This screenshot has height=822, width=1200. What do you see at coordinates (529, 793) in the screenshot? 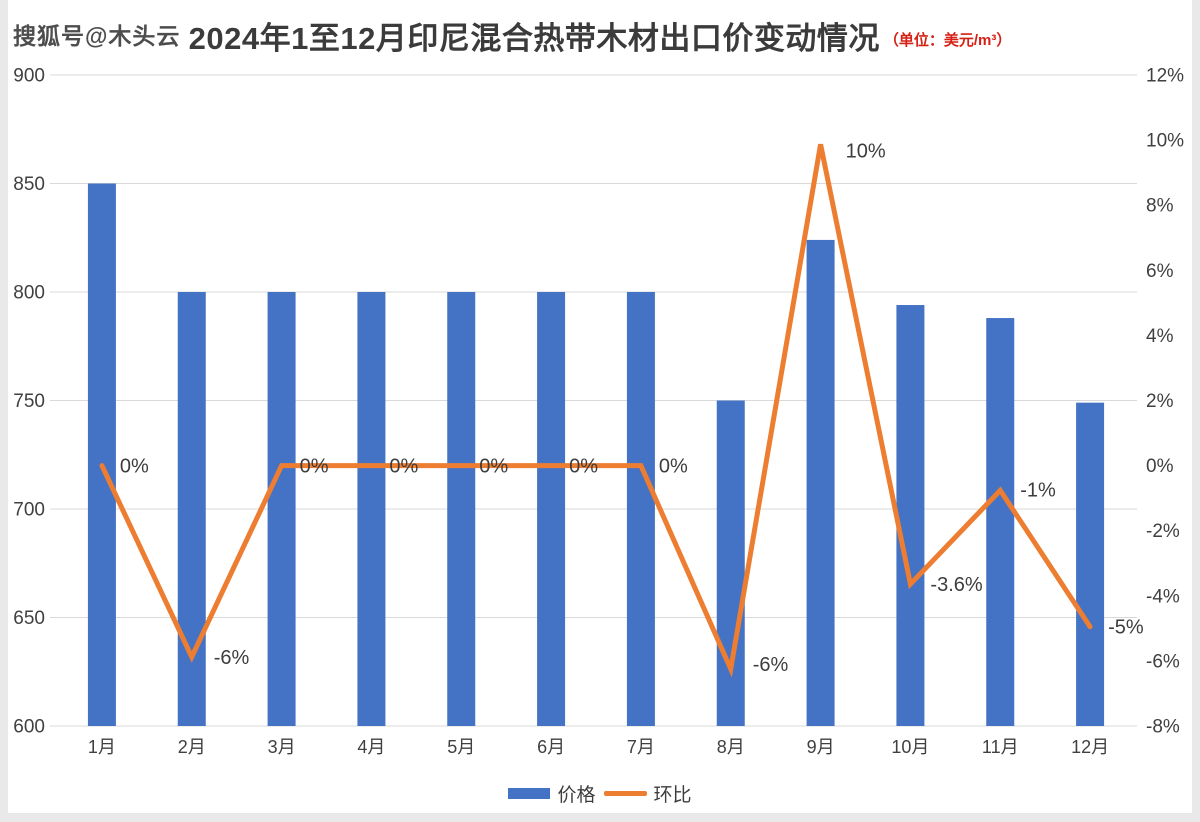
I see `legend-price-swatch-icon` at bounding box center [529, 793].